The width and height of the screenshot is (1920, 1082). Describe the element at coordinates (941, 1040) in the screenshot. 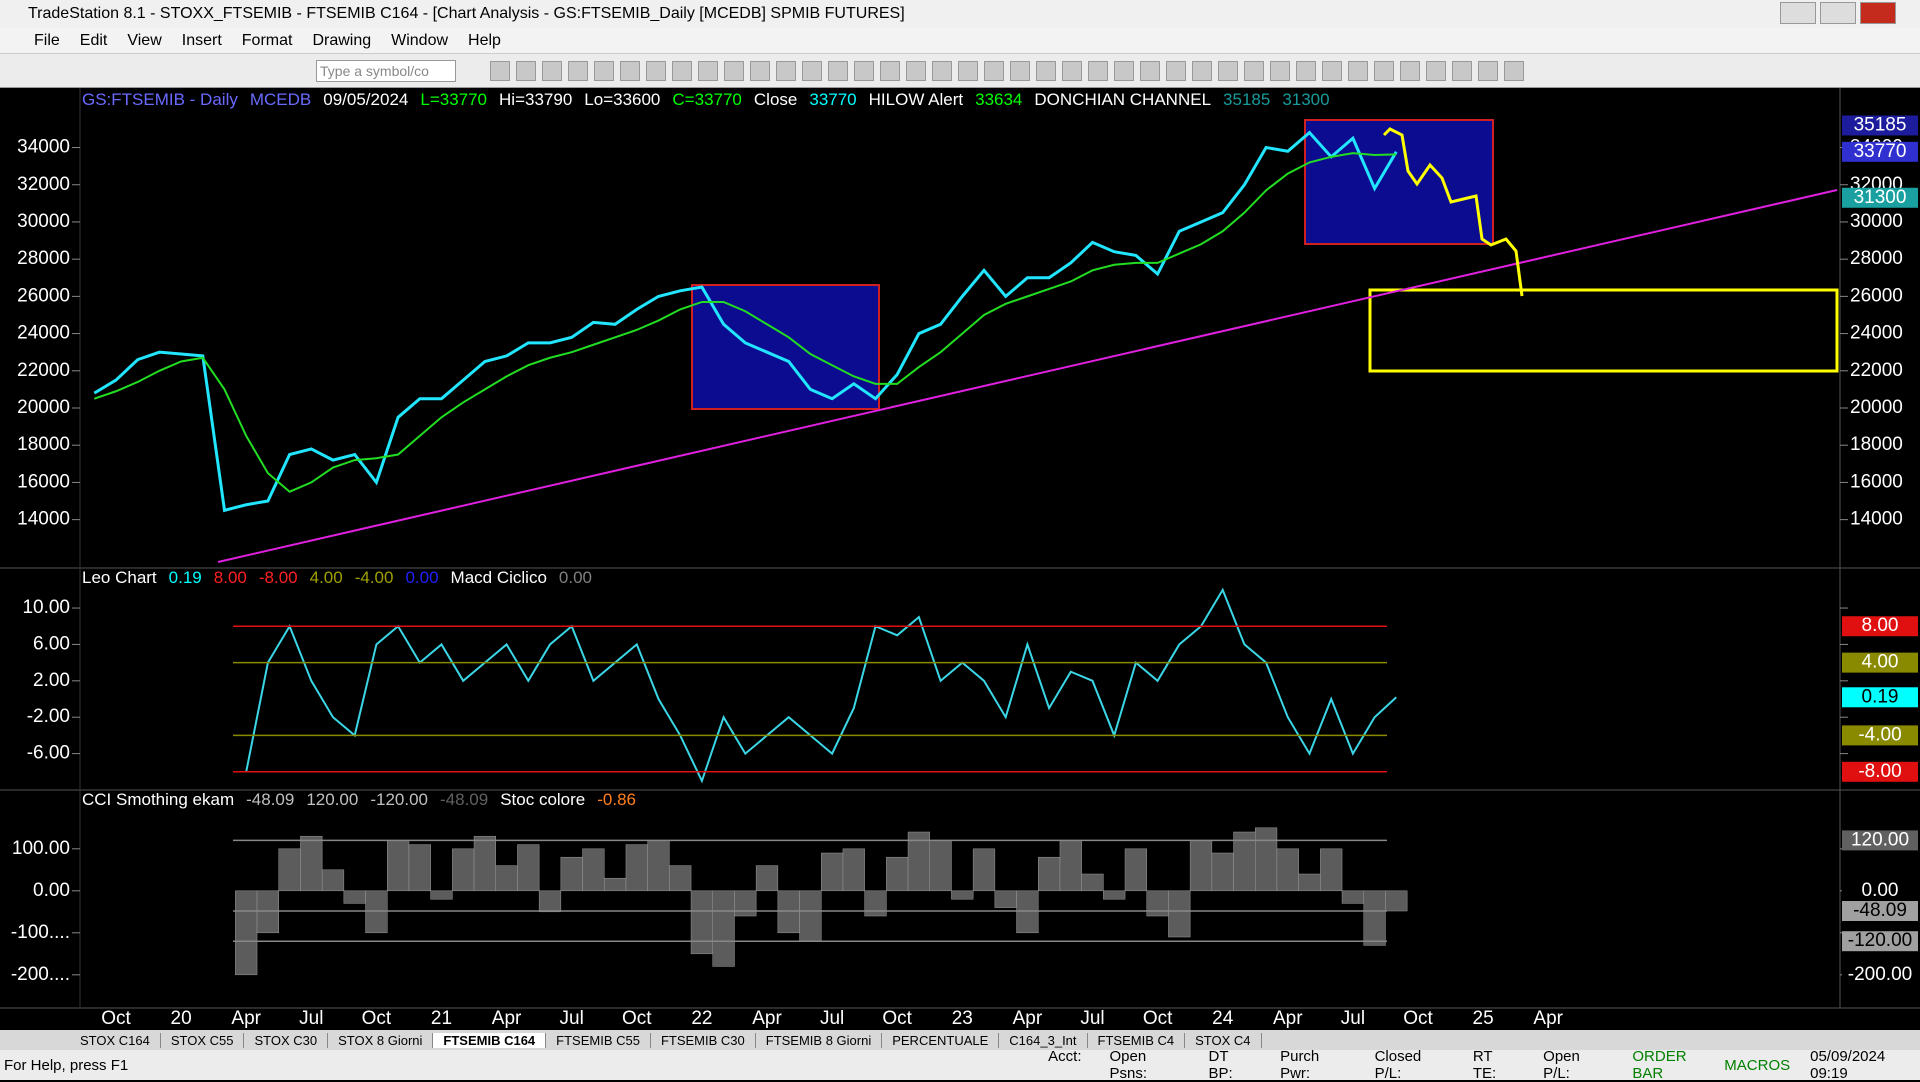

I see `tab: PERCENTUALE` at that location.